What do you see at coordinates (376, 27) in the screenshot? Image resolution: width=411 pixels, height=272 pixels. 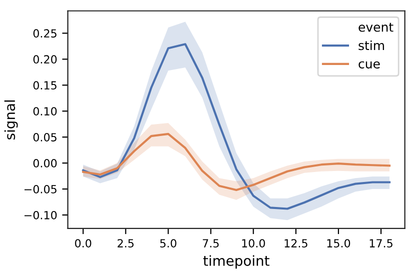 I see `legend-title: event` at bounding box center [376, 27].